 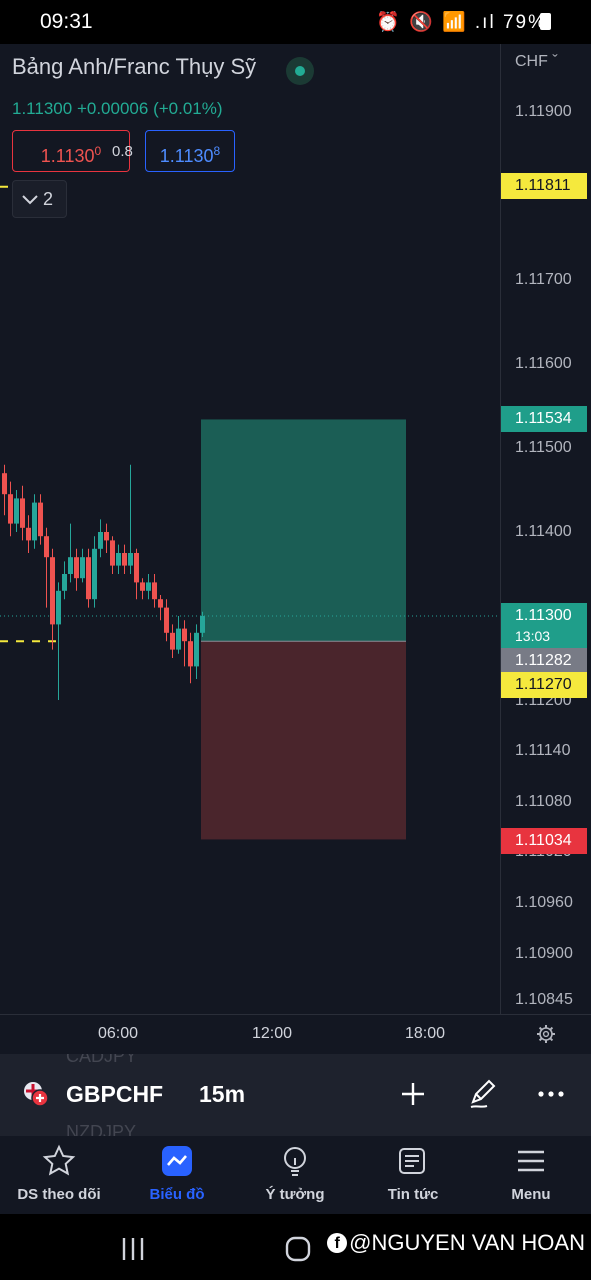 What do you see at coordinates (543, 447) in the screenshot?
I see `price-tick: 1.11500` at bounding box center [543, 447].